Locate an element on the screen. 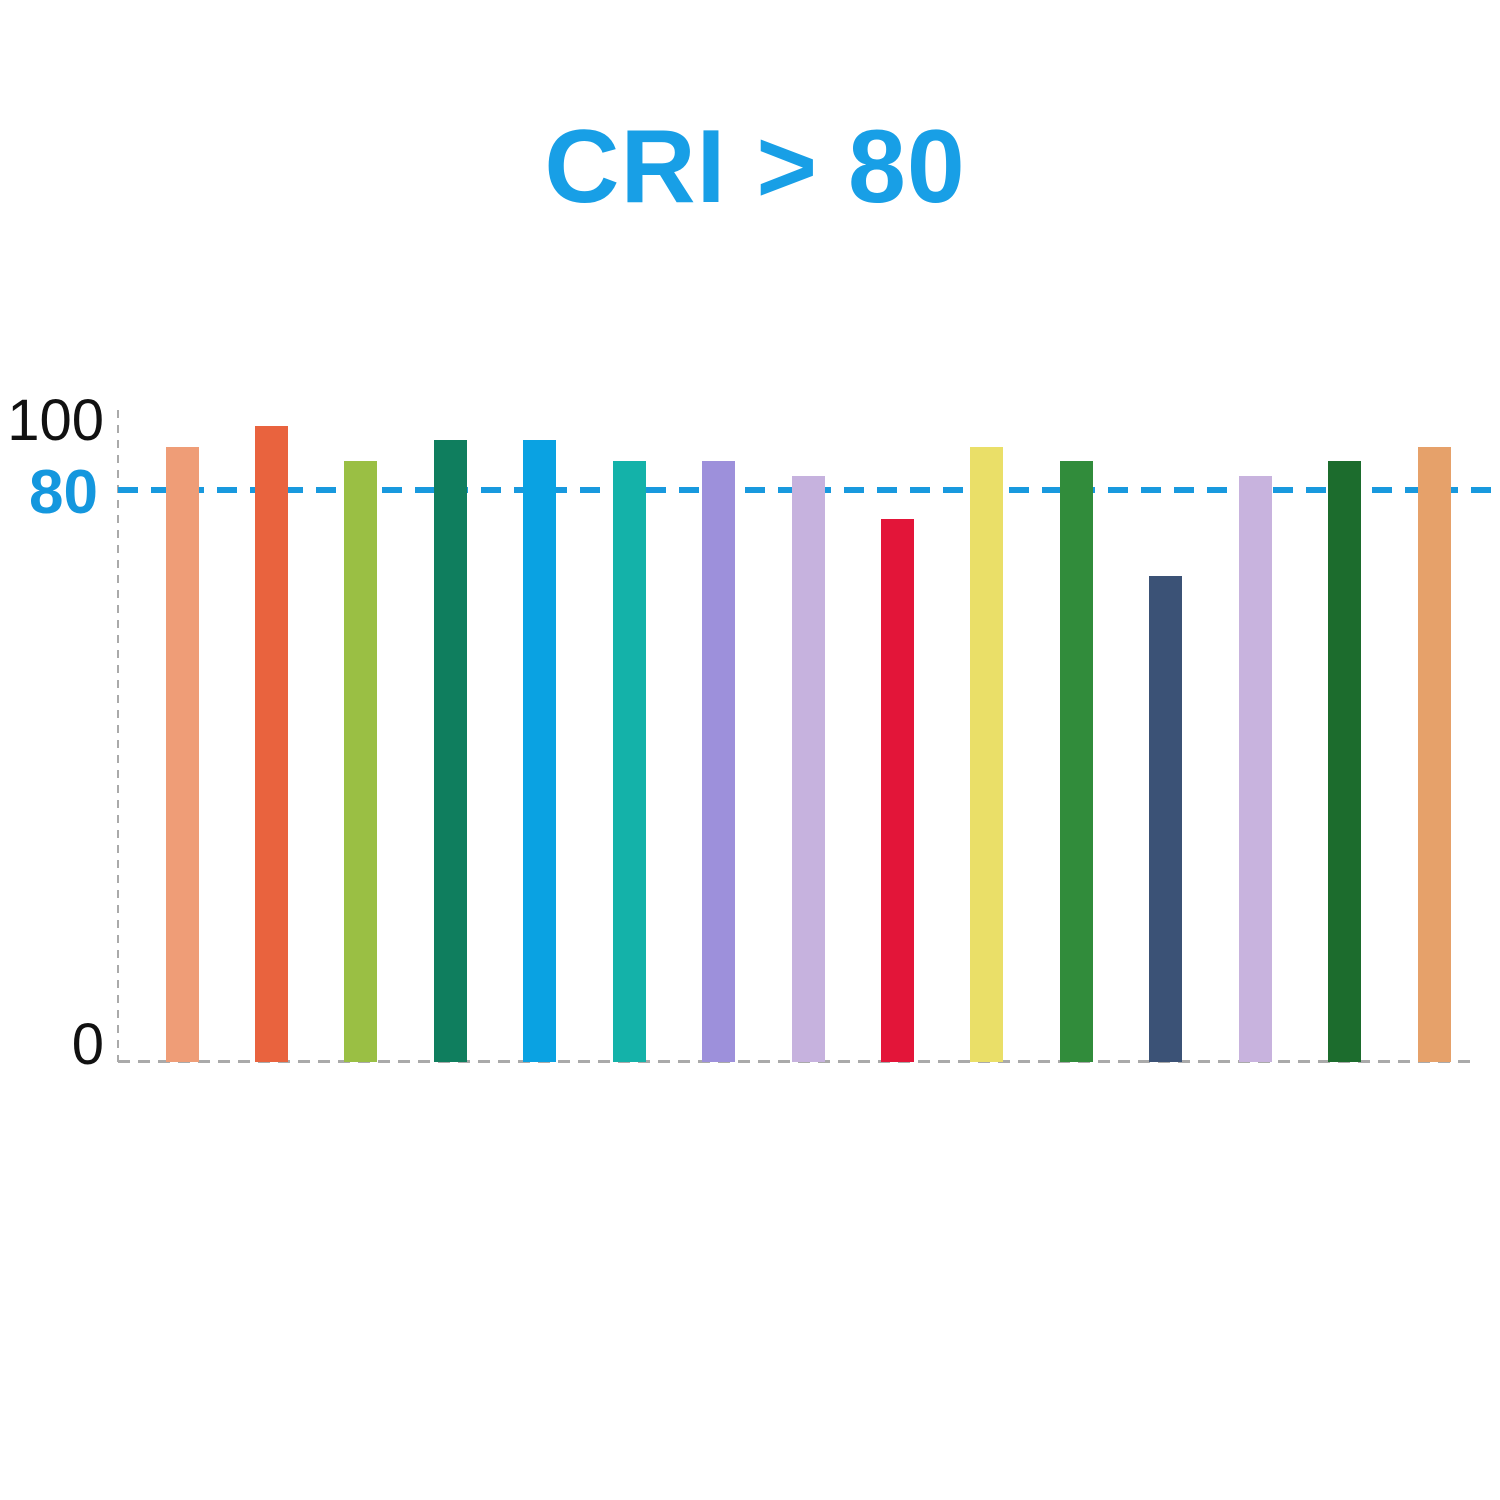 The width and height of the screenshot is (1500, 1500). bar-8-light-lavender is located at coordinates (808, 768).